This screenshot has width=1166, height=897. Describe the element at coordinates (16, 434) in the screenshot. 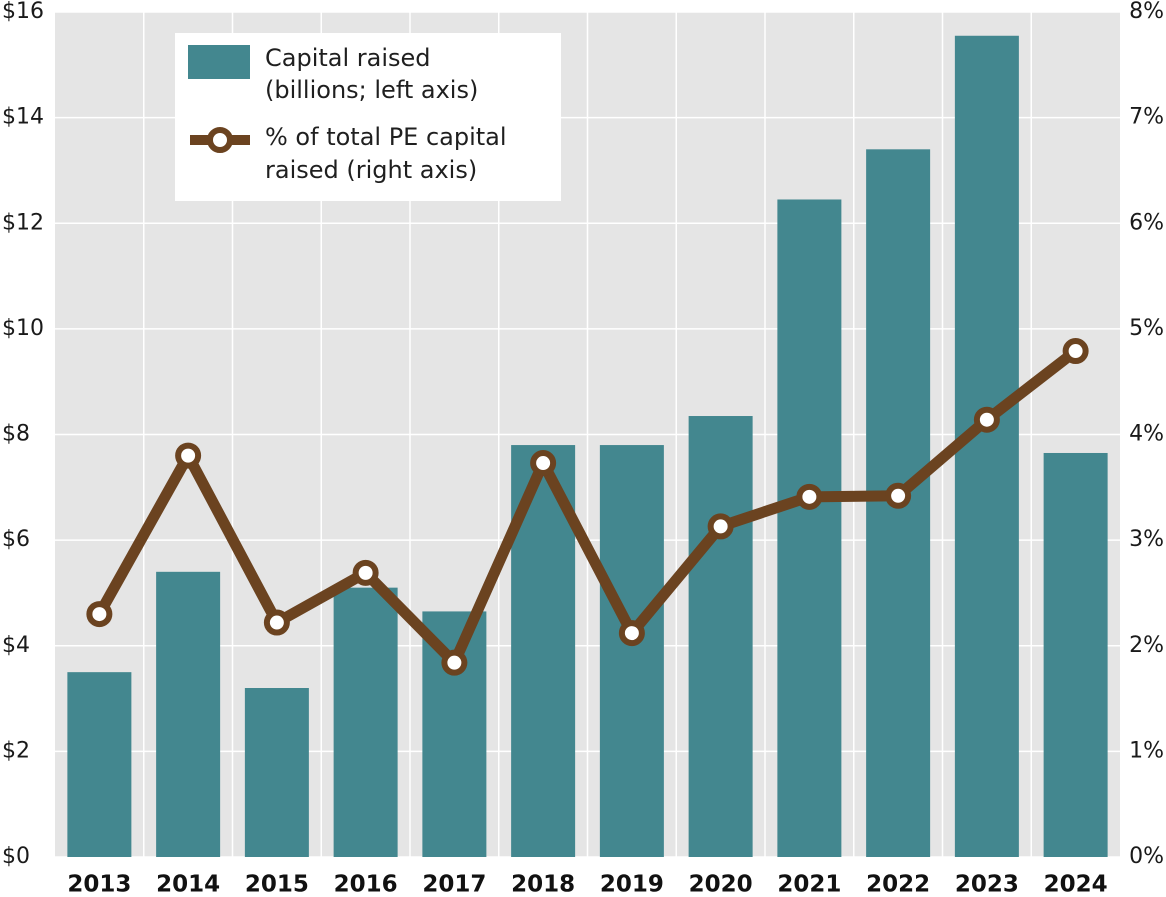

I see `left-axis-tick-label: $8` at that location.